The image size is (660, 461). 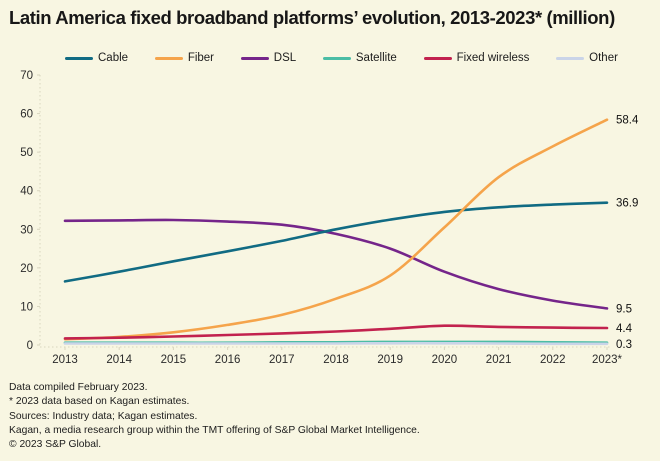 What do you see at coordinates (119, 360) in the screenshot?
I see `x-tick-label: 2014` at bounding box center [119, 360].